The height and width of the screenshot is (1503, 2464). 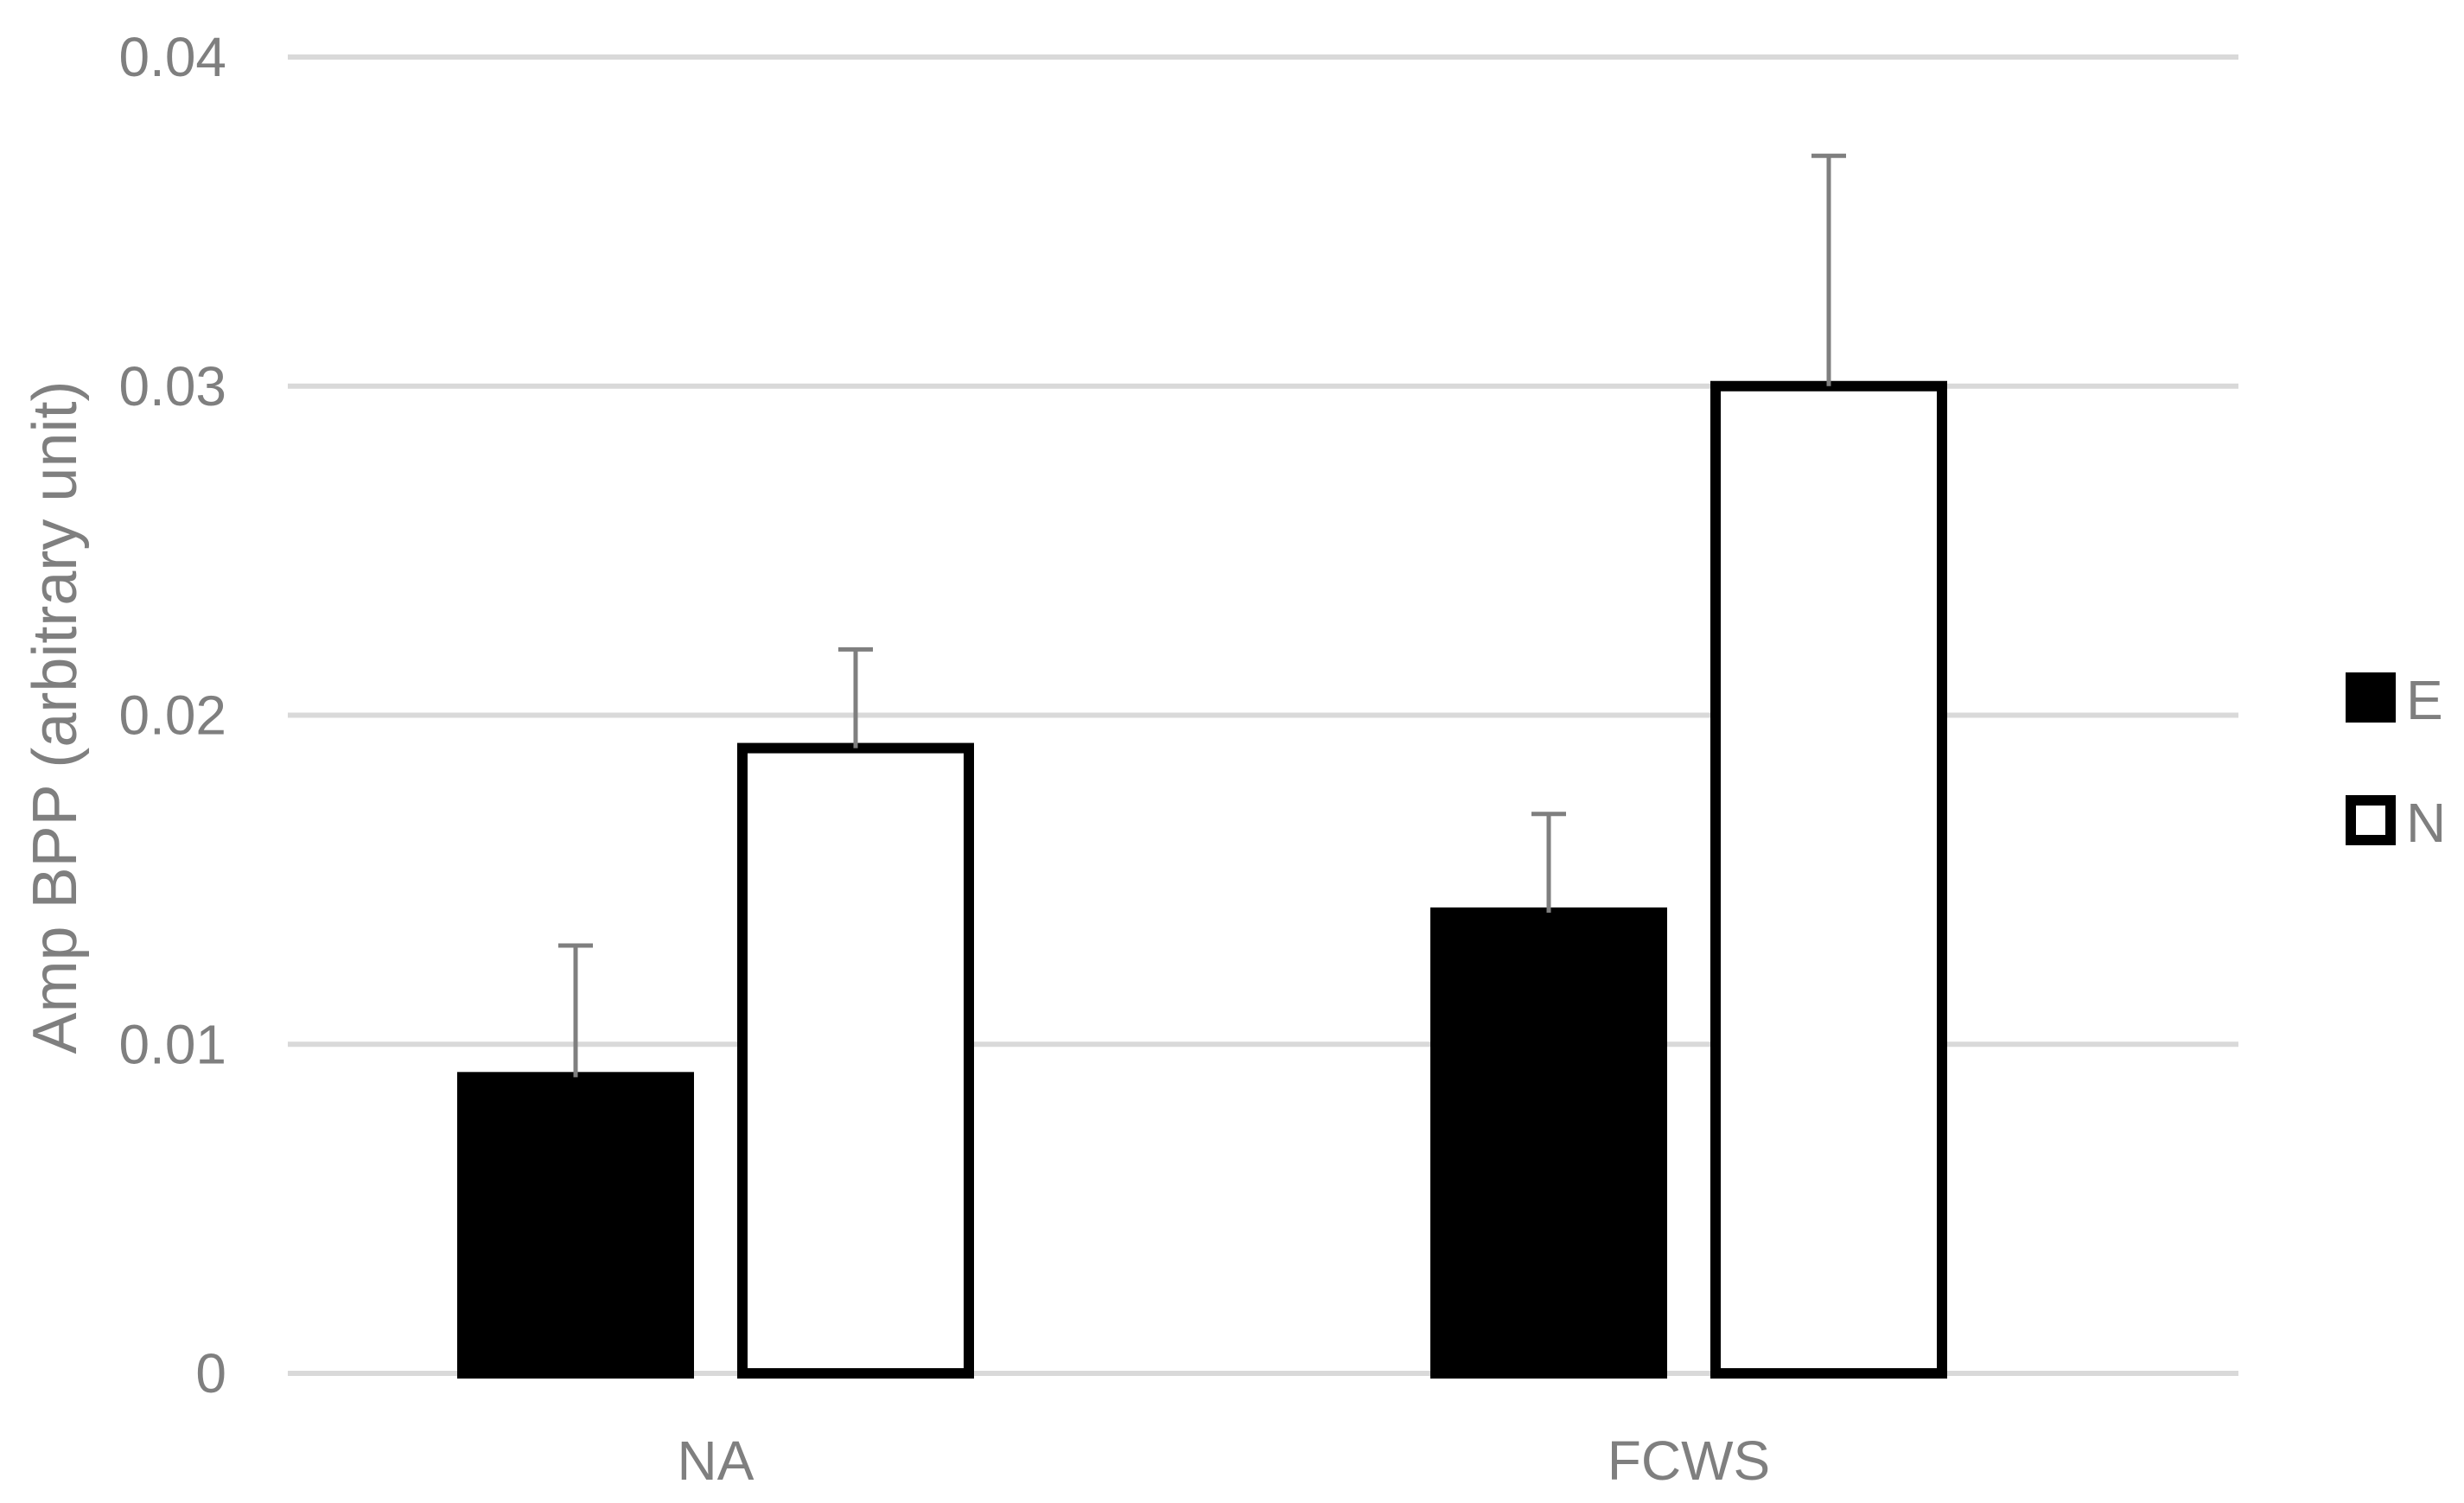 I want to click on x-tick-label: NA, so click(x=716, y=1461).